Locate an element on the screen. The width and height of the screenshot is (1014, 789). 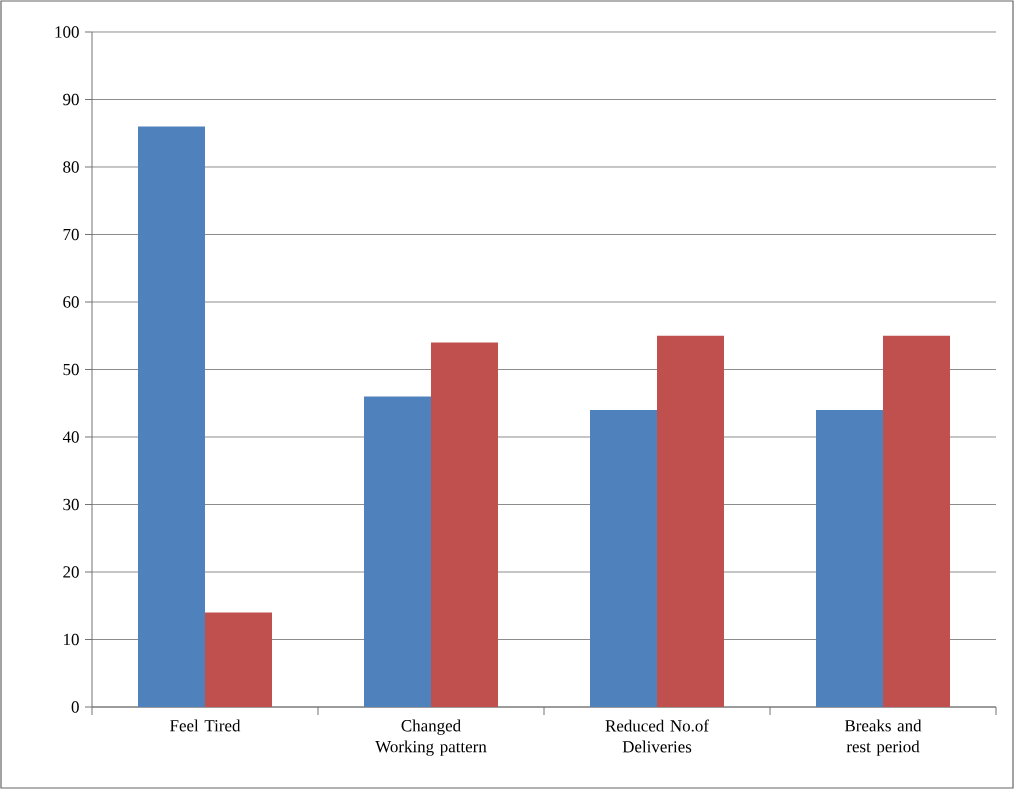
y-tick-label: 60 is located at coordinates (71, 302).